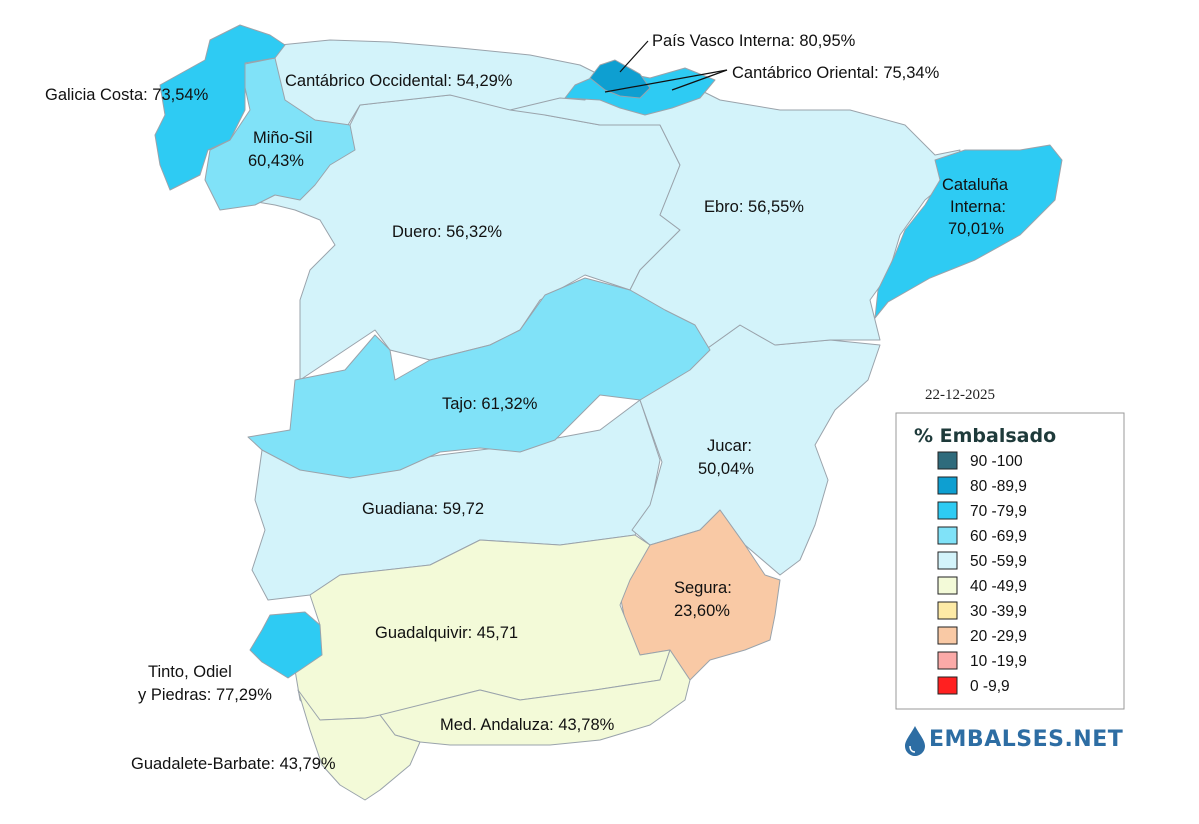 The image size is (1199, 824). Describe the element at coordinates (985, 436) in the screenshot. I see `legend-title: % Embalsado` at that location.